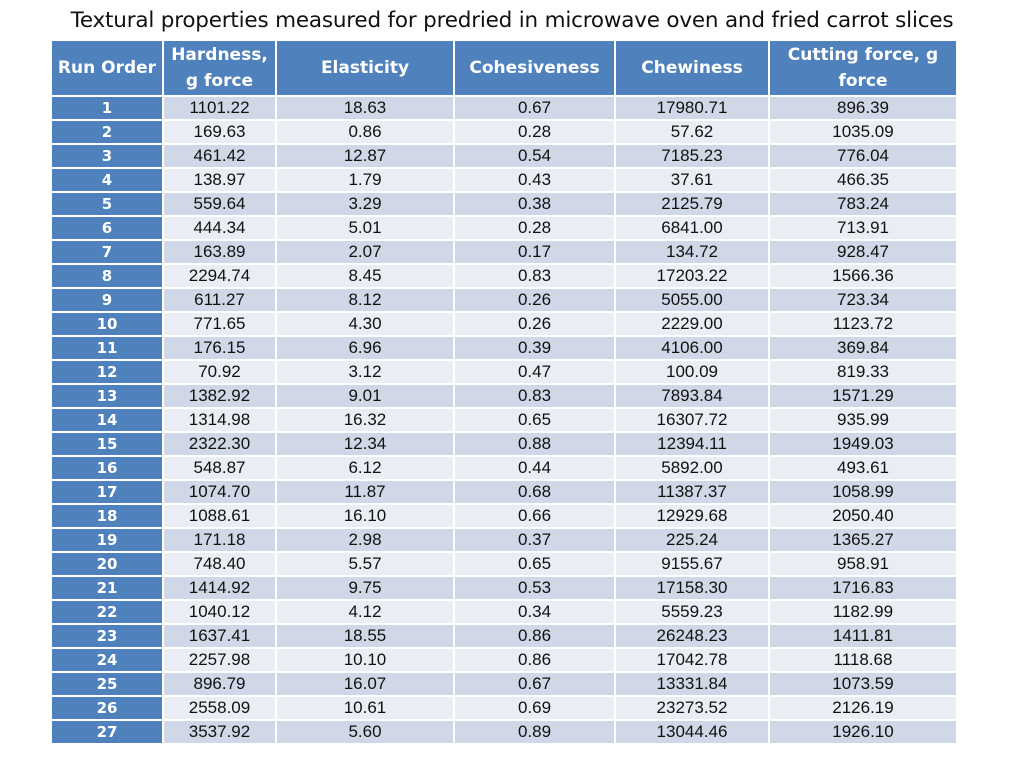  I want to click on table-row: 20 748.40 5.57 0.65 9155.67 958.91, so click(504, 565).